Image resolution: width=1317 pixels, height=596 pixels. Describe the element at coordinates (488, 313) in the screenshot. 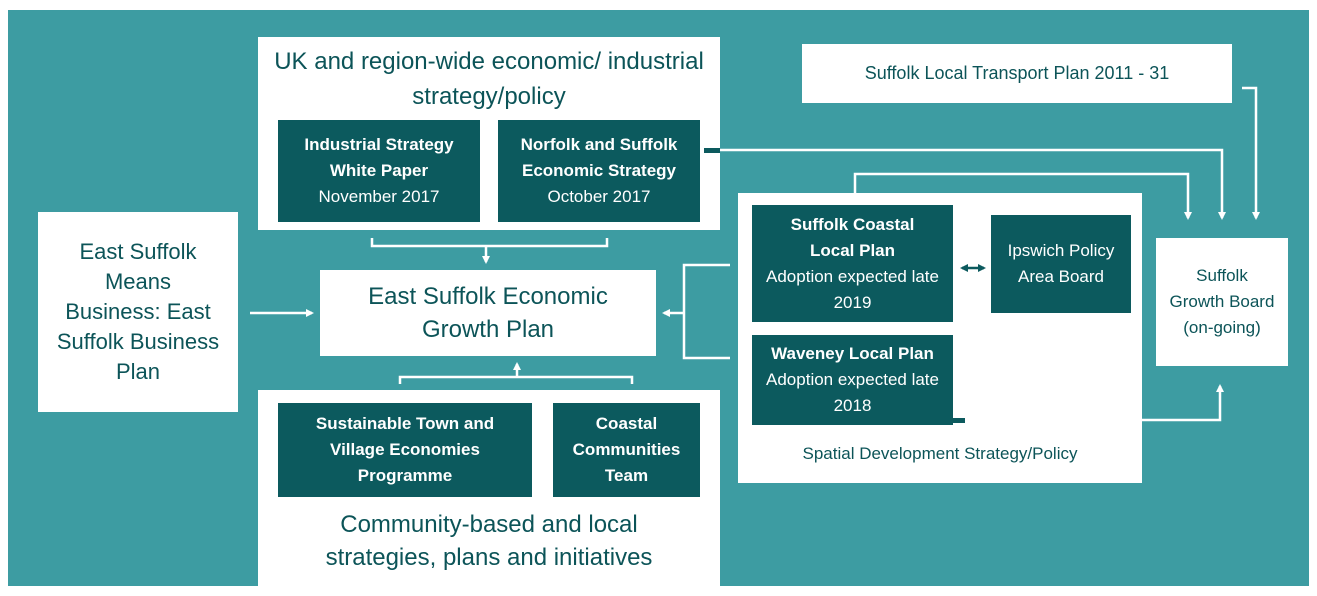

I see `growth-plan: East Suffolk Economic Growth Plan` at that location.